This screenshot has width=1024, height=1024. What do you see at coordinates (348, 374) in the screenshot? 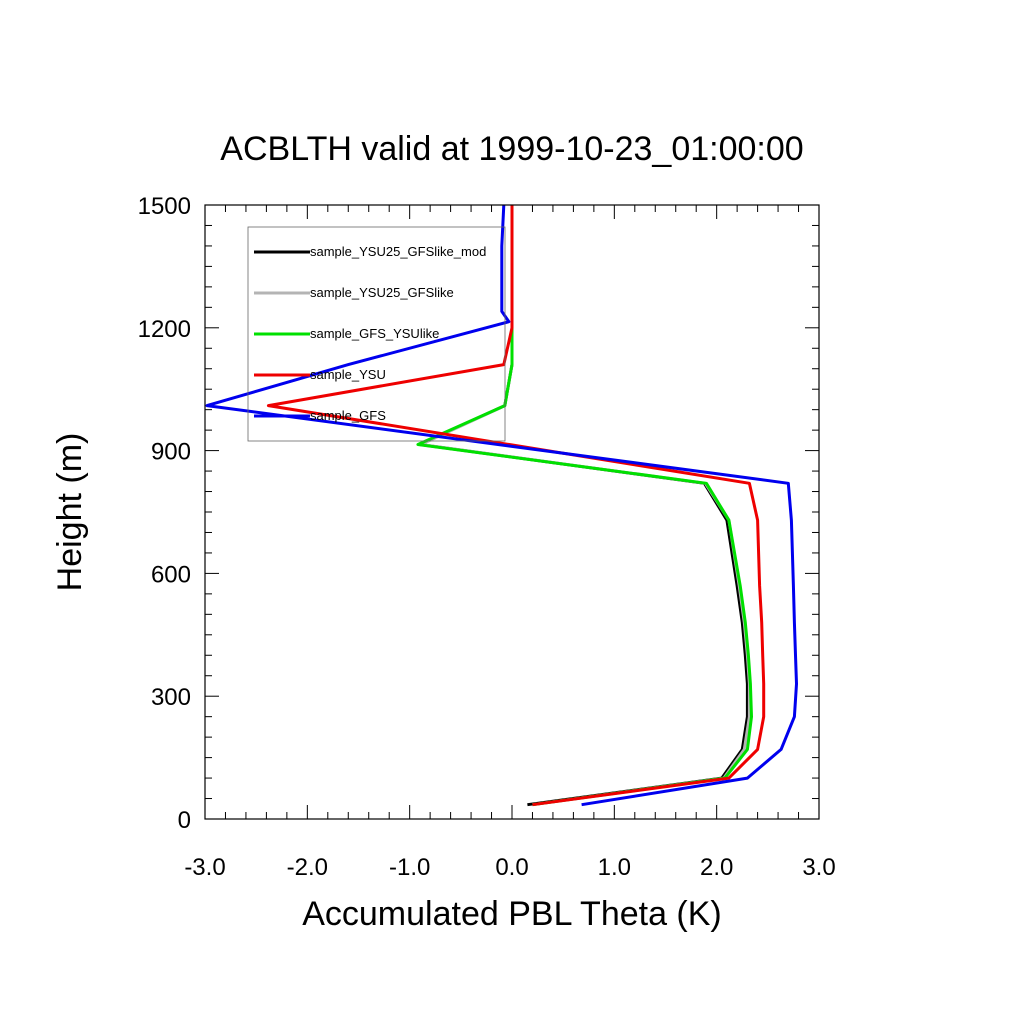
I see `legend-label: sample_YSU` at bounding box center [348, 374].